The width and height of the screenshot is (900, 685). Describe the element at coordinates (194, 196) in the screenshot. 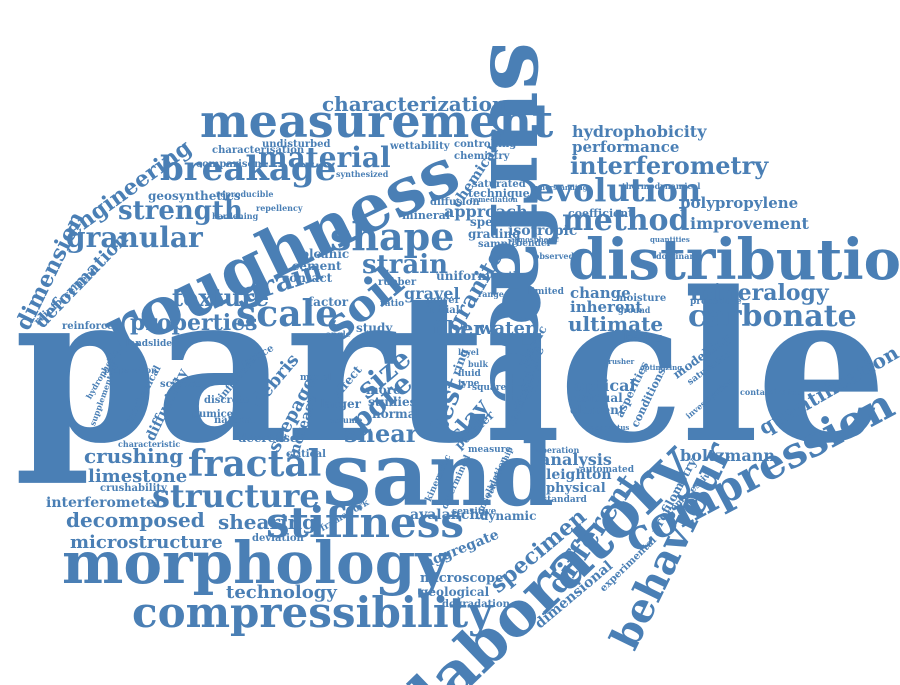

I see `word-geosynthetics: geosynthetics` at that location.